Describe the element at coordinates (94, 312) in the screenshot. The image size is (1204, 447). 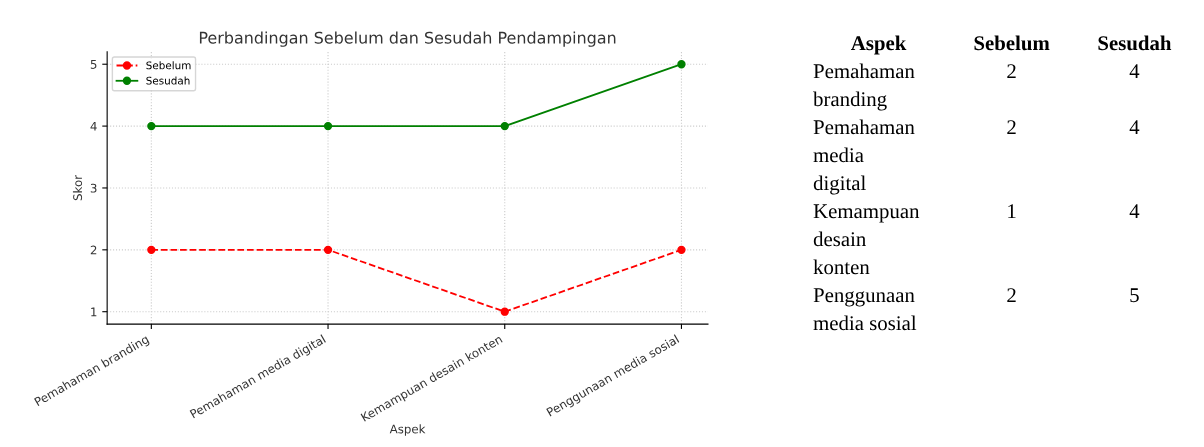
I see `y-tick-label: 1` at that location.